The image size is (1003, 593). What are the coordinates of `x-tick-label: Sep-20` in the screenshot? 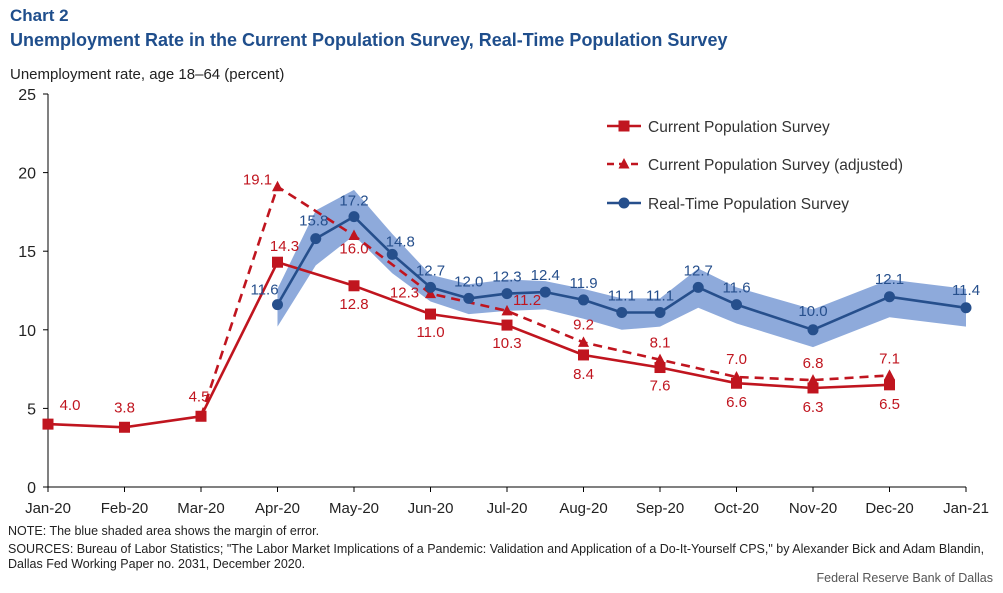 It's located at (660, 508).